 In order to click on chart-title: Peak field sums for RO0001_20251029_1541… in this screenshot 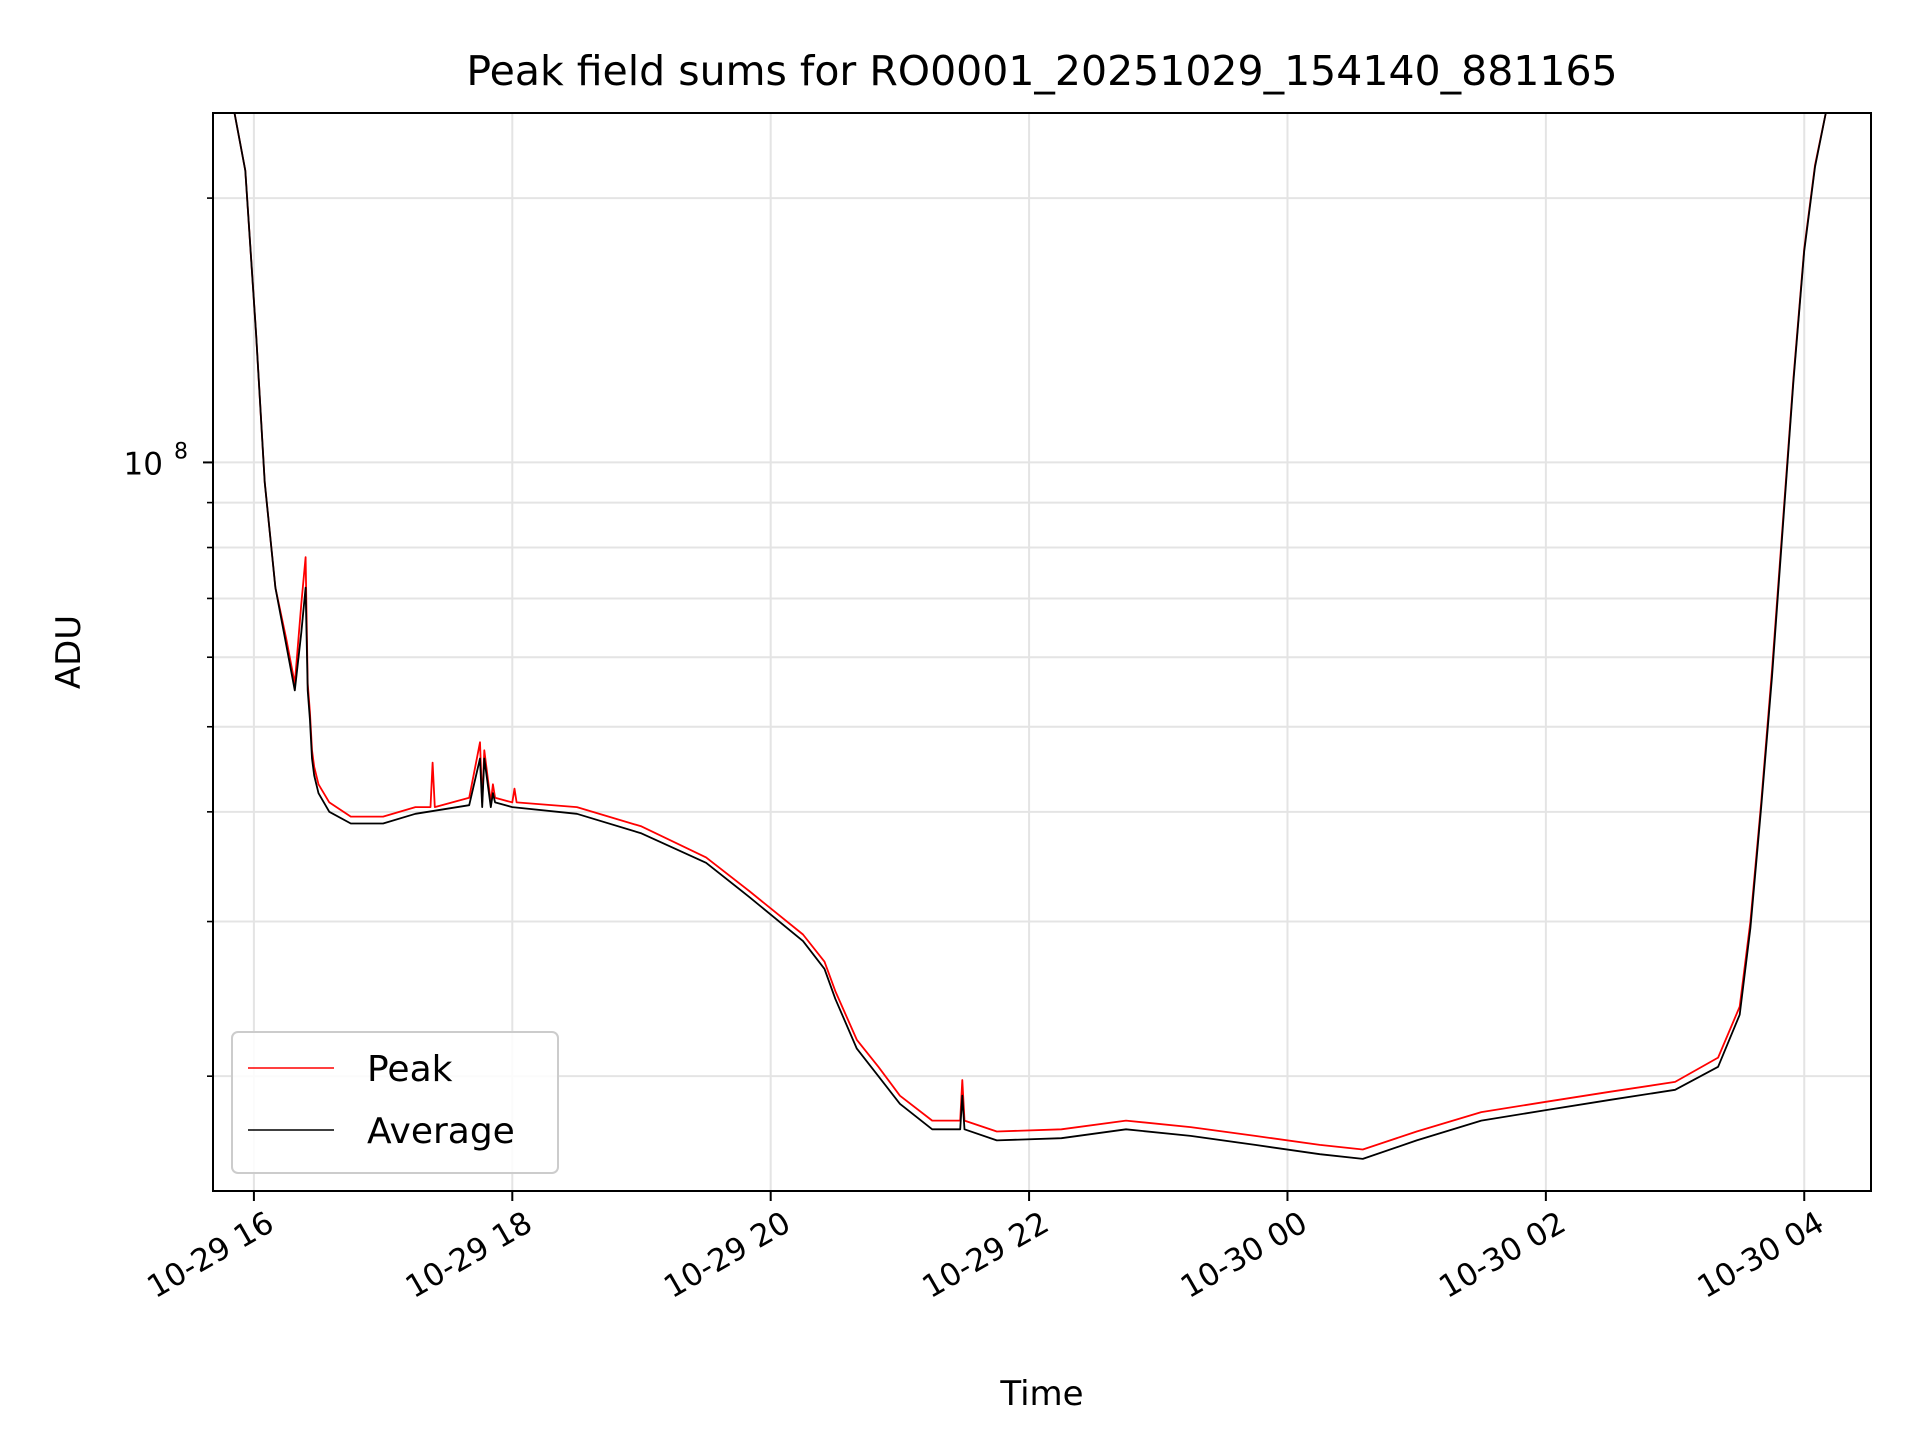, I will do `click(1041, 71)`.